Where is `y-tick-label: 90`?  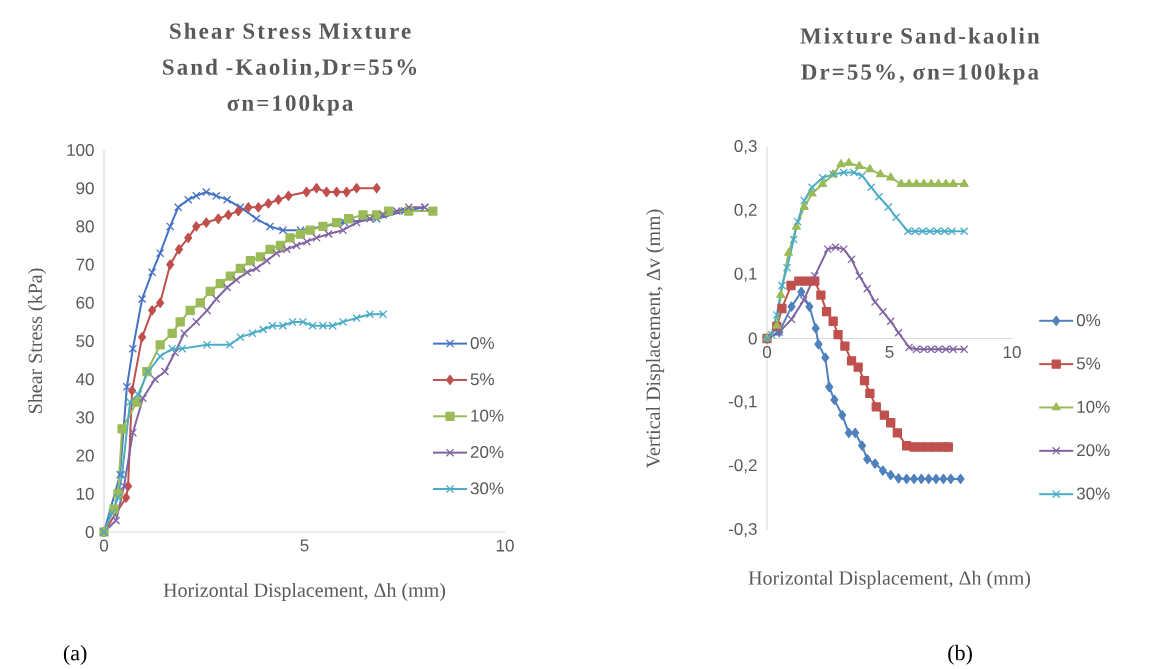 y-tick-label: 90 is located at coordinates (85, 188).